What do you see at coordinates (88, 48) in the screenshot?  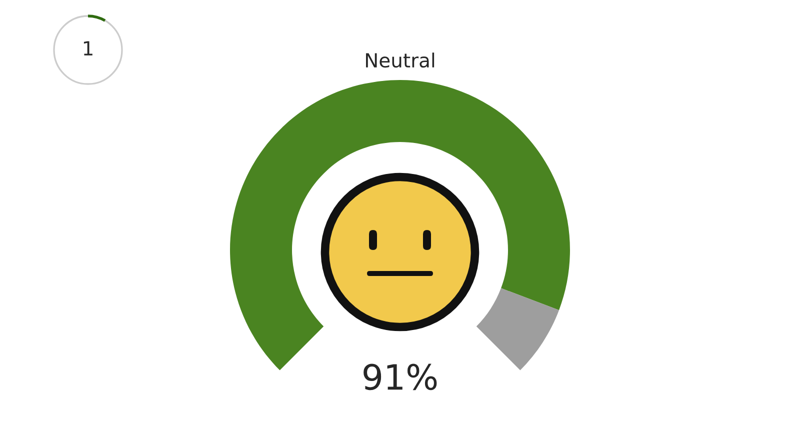 I see `text: 1` at bounding box center [88, 48].